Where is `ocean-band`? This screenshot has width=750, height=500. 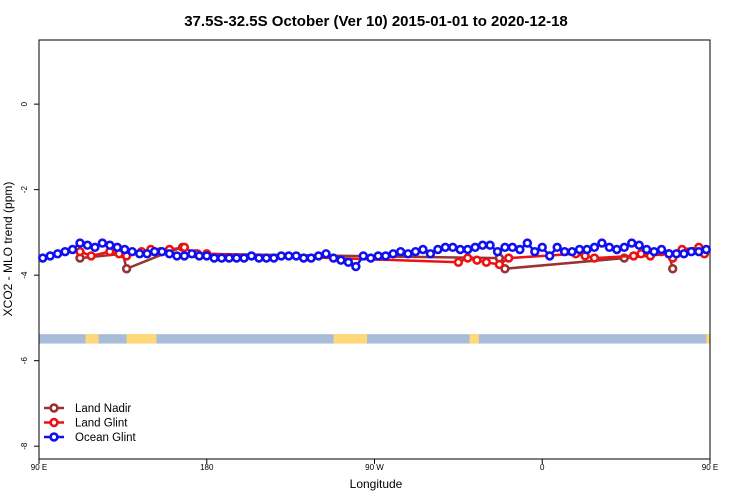
ocean-band is located at coordinates (374, 339).